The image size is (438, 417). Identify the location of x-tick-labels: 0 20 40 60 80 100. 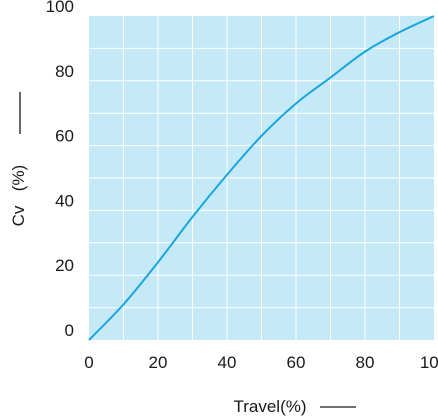
(261, 362).